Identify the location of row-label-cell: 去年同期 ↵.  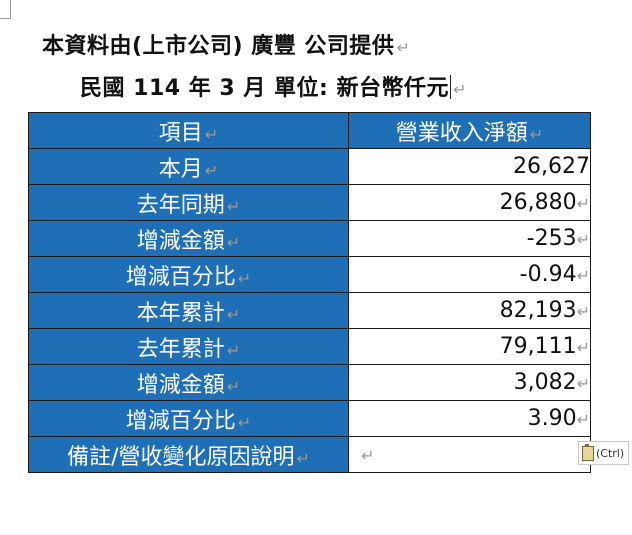
(188, 202).